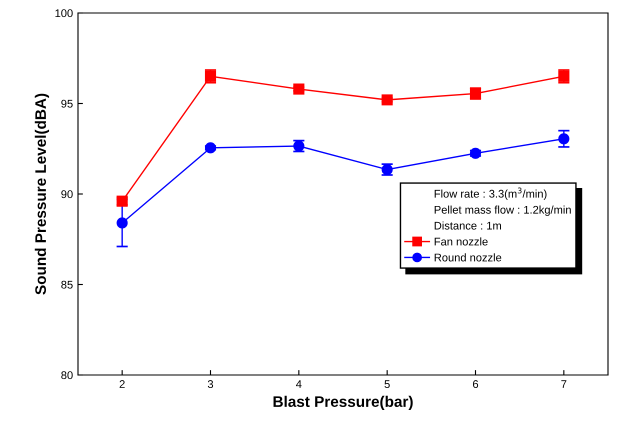 The width and height of the screenshot is (617, 427). What do you see at coordinates (467, 225) in the screenshot?
I see `annotation: Distance : 1m` at bounding box center [467, 225].